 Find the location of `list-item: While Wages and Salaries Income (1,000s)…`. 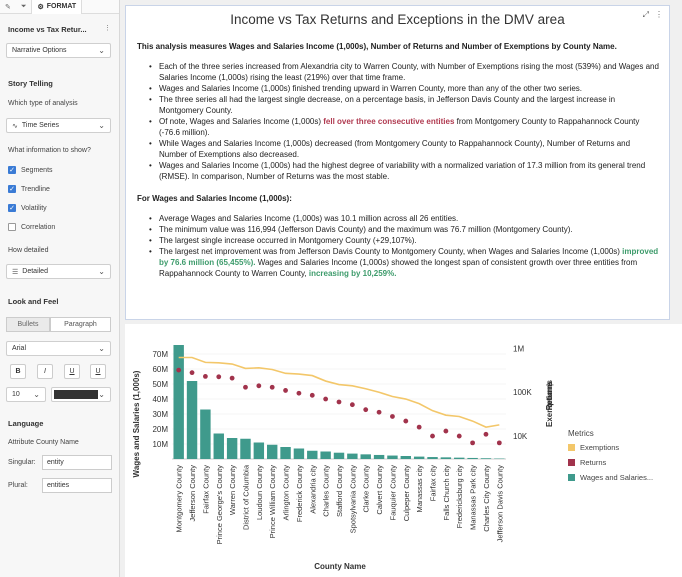

list-item: While Wages and Salaries Income (1,000s)… is located at coordinates (404, 149).